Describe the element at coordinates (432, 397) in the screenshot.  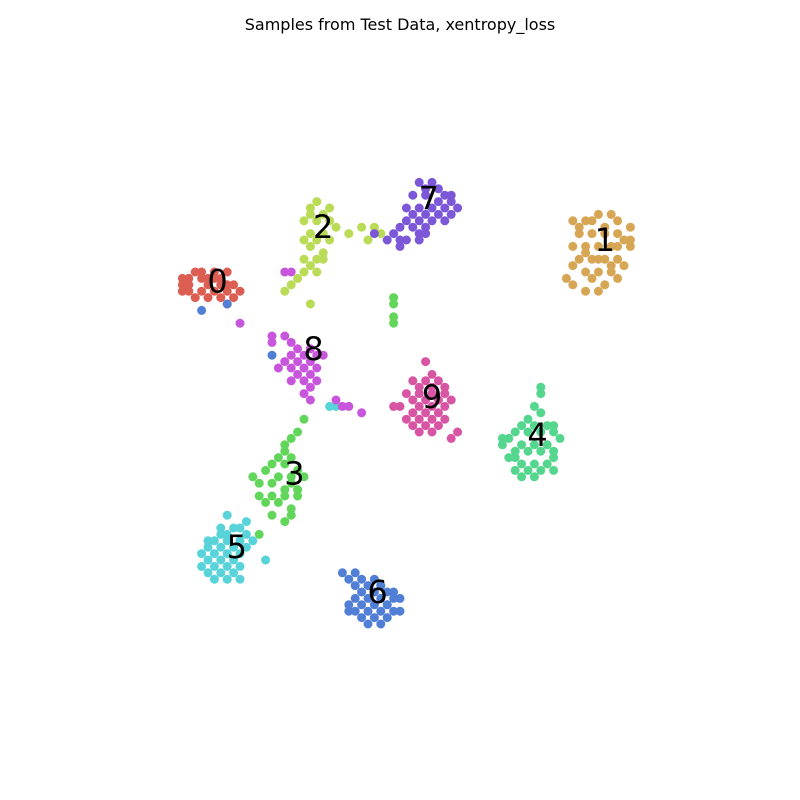
I see `cluster-label-9: 9` at that location.